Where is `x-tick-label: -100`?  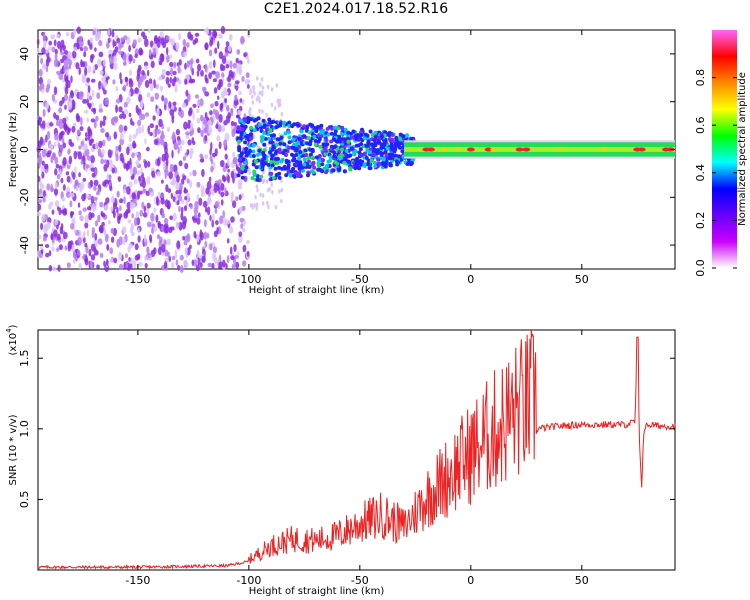 x-tick-label: -100 is located at coordinates (248, 580).